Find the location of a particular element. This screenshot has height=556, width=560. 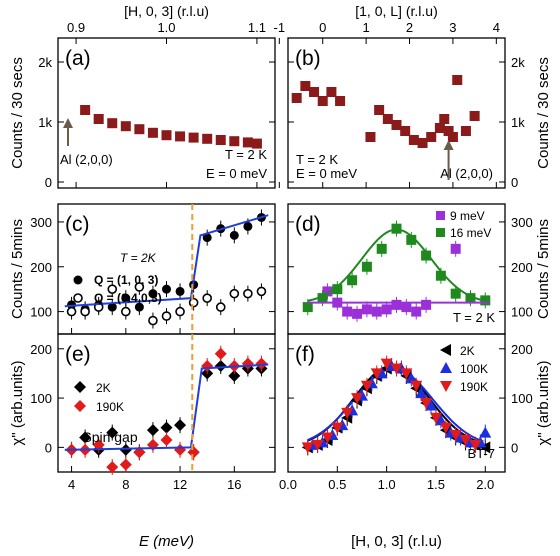

annotation-E: E = 0 meV is located at coordinates (236, 173).